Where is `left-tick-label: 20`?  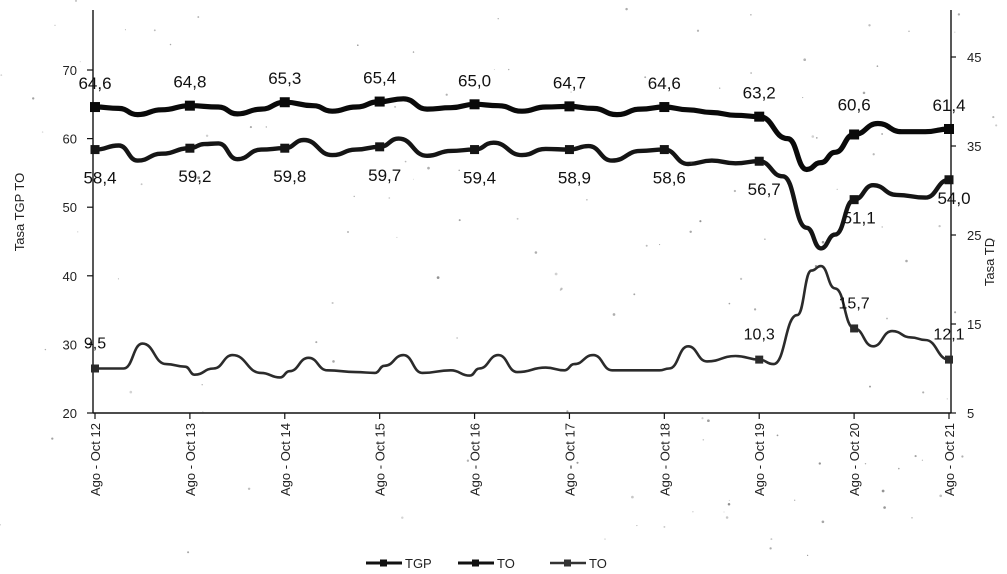 left-tick-label: 20 is located at coordinates (70, 413).